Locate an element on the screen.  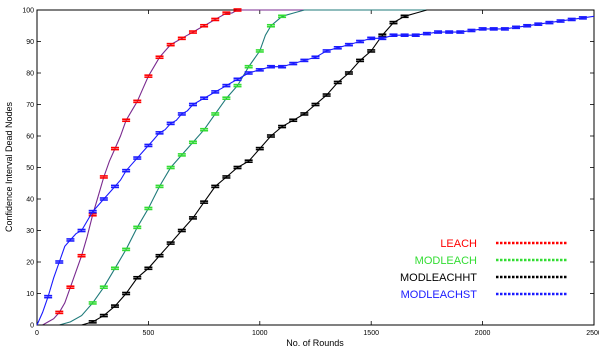
x-tick-label: 500 is located at coordinates (149, 333).